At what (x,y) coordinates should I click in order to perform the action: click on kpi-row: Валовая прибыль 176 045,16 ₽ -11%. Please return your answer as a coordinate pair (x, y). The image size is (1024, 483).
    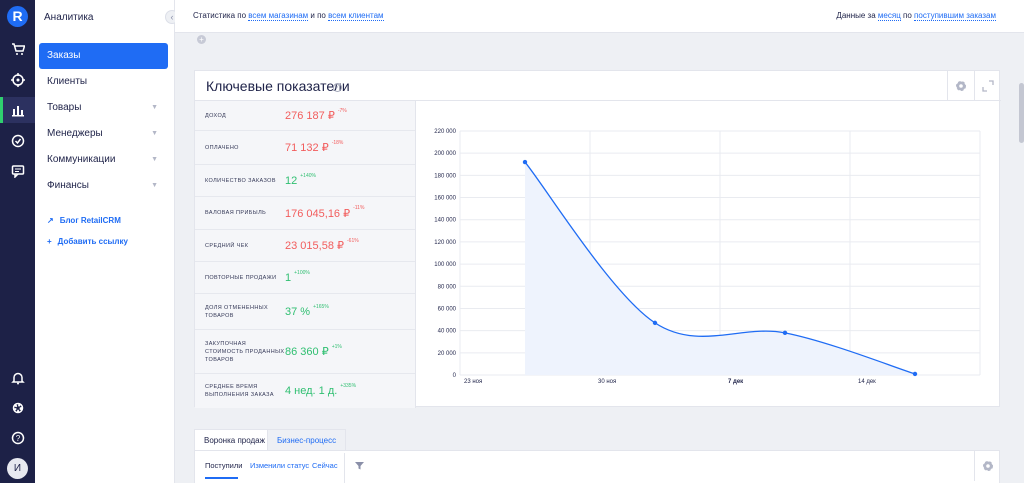
    Looking at the image, I should click on (305, 213).